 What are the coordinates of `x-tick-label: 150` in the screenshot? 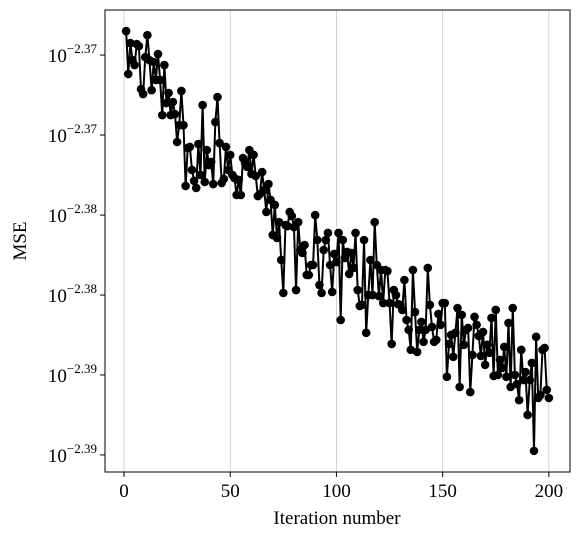 It's located at (442, 491).